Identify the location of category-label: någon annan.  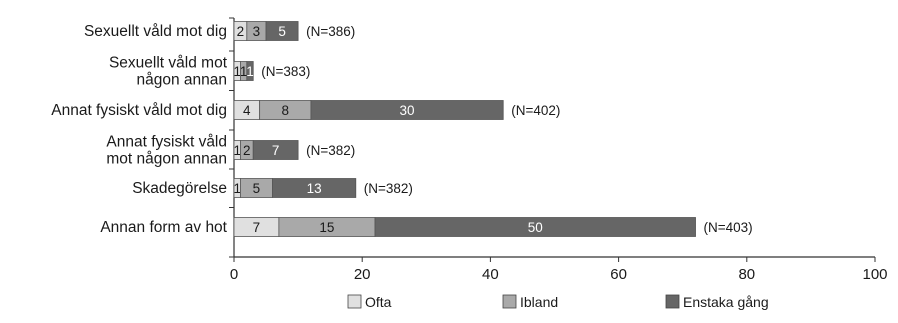
(181, 80).